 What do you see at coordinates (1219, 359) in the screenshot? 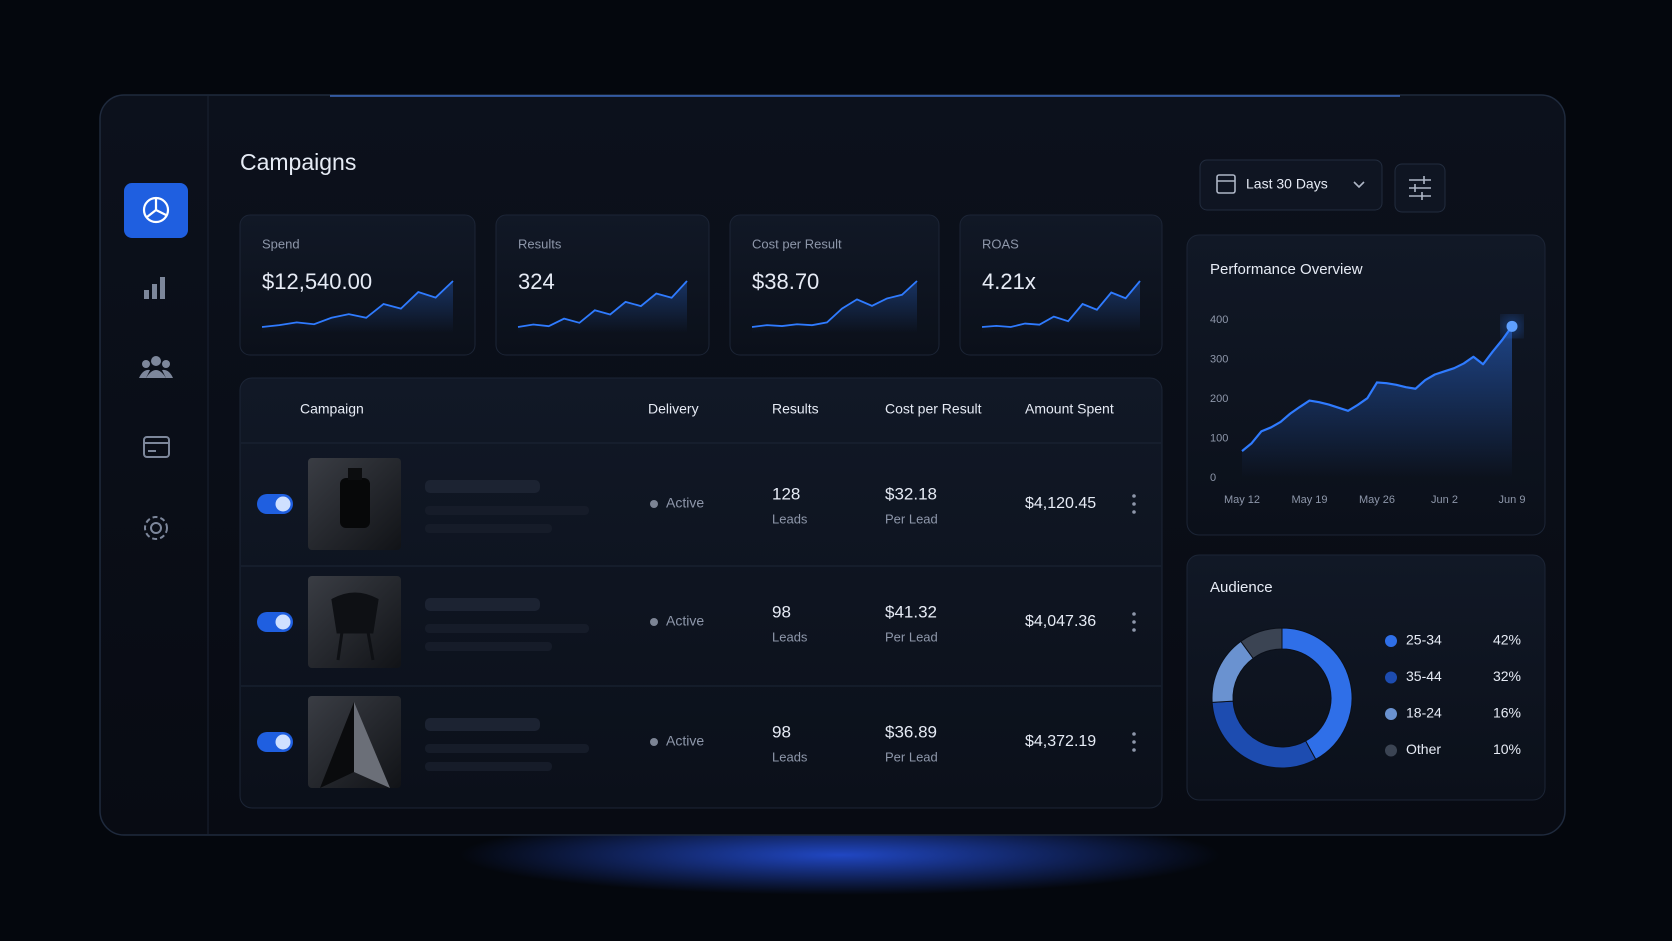
I see `y-tick-label: 300` at bounding box center [1219, 359].